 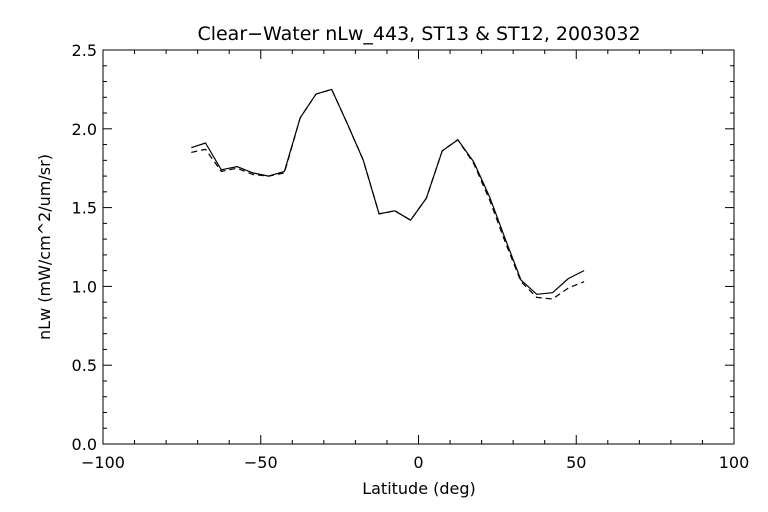 I want to click on y-tick-label: 1.5, so click(x=84, y=208).